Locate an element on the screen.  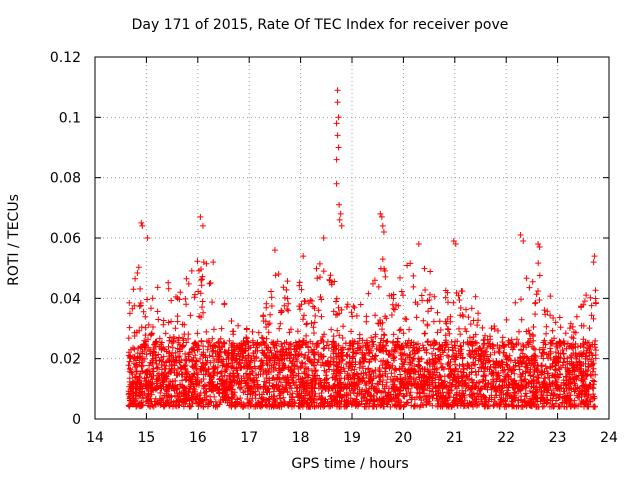
x-tick-label: 19 is located at coordinates (352, 438).